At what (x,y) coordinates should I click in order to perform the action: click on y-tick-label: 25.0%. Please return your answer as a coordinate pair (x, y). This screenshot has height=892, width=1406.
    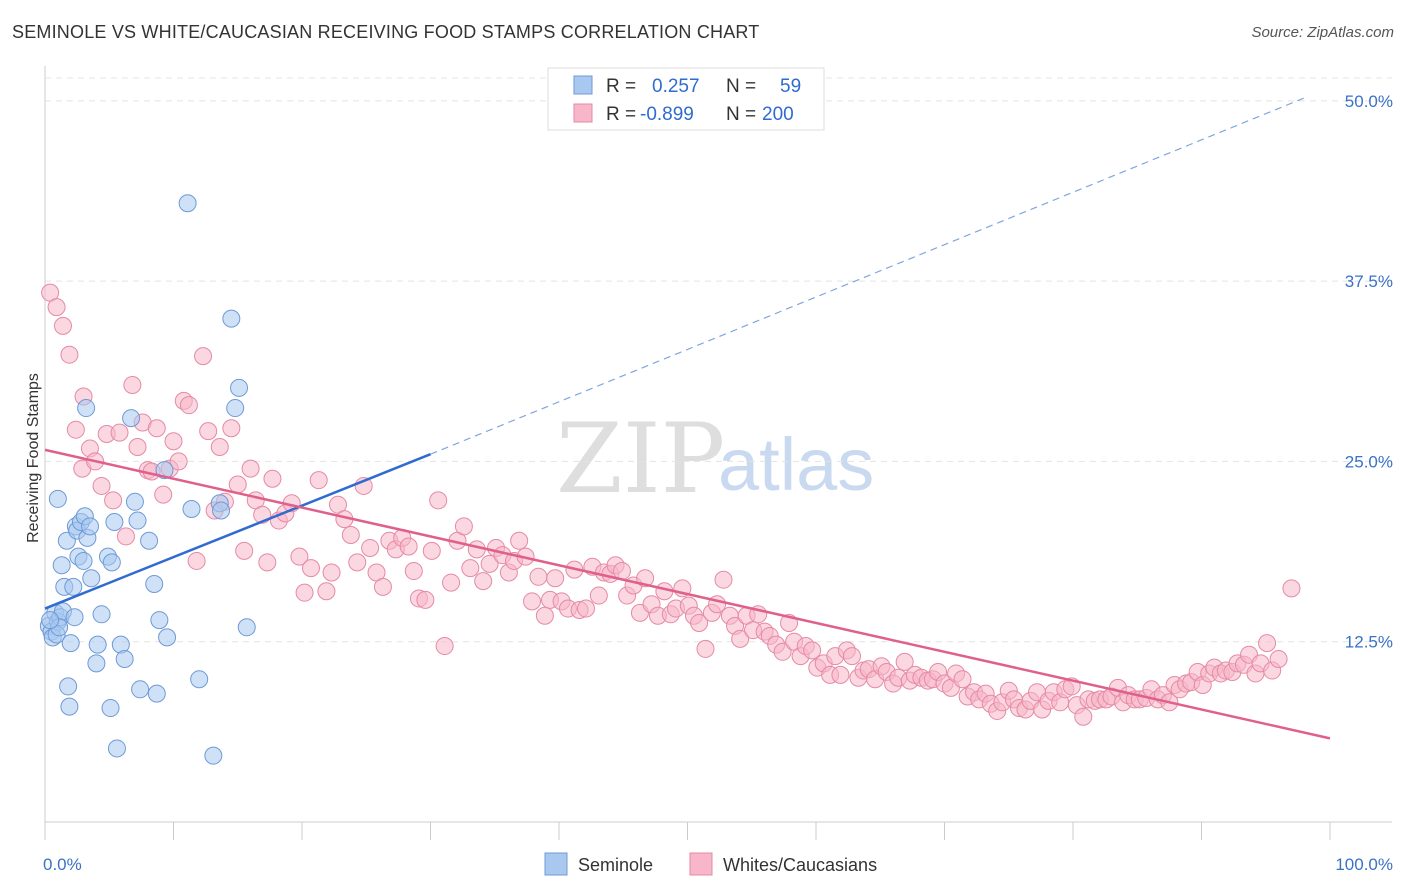
    Looking at the image, I should click on (1369, 461).